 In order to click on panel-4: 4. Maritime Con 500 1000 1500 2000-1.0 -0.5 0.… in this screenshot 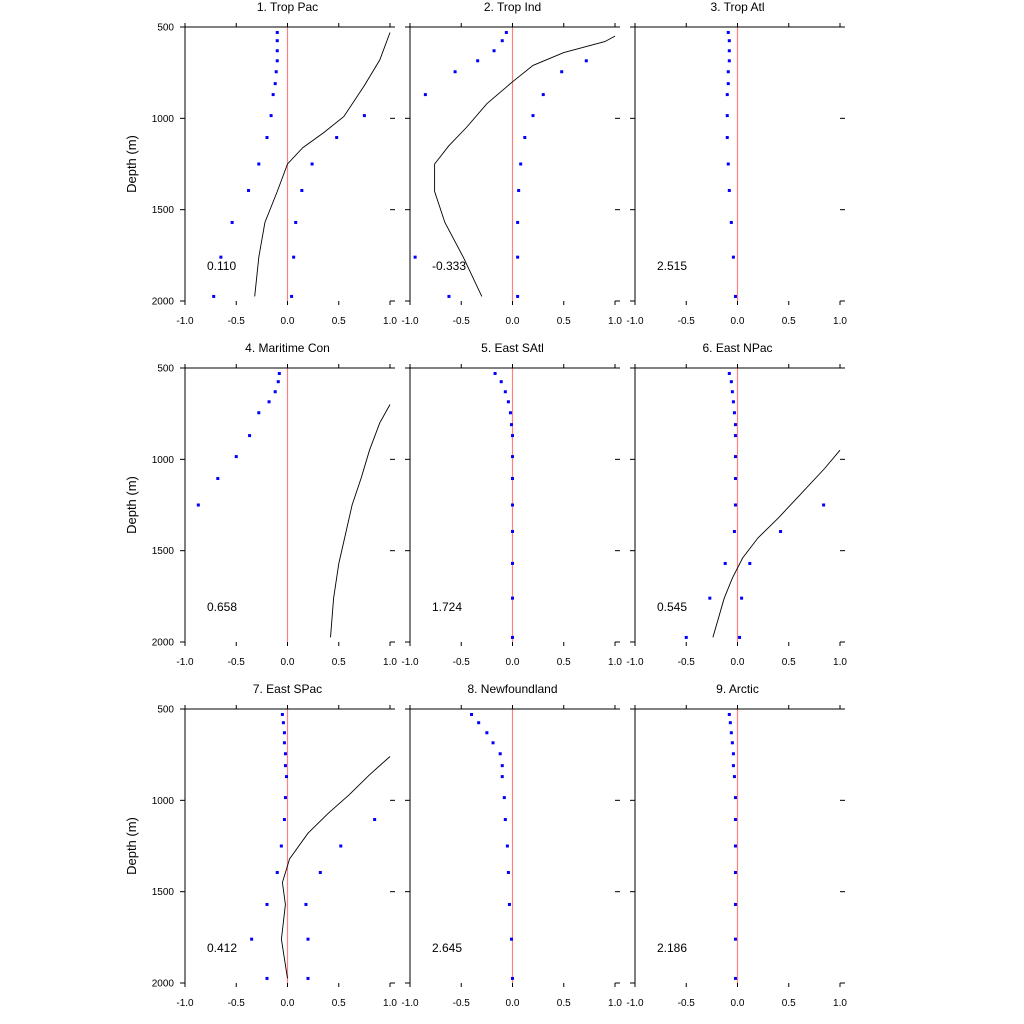, I will do `click(260, 504)`.